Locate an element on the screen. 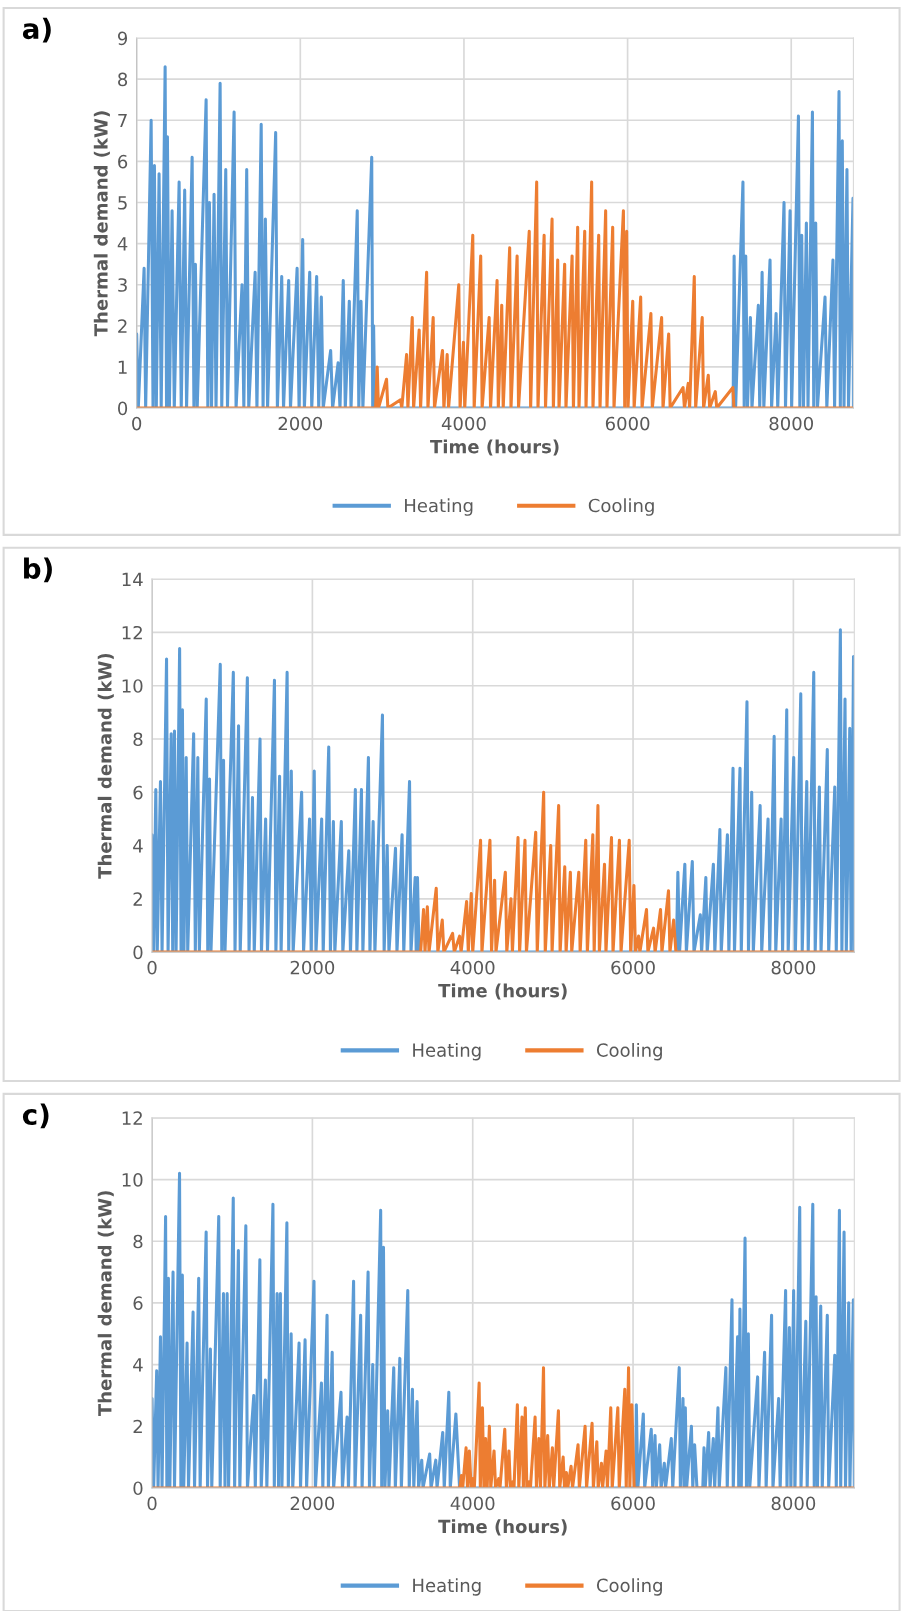 This screenshot has height=1611, width=905. chart-title: c) is located at coordinates (35, 1116).